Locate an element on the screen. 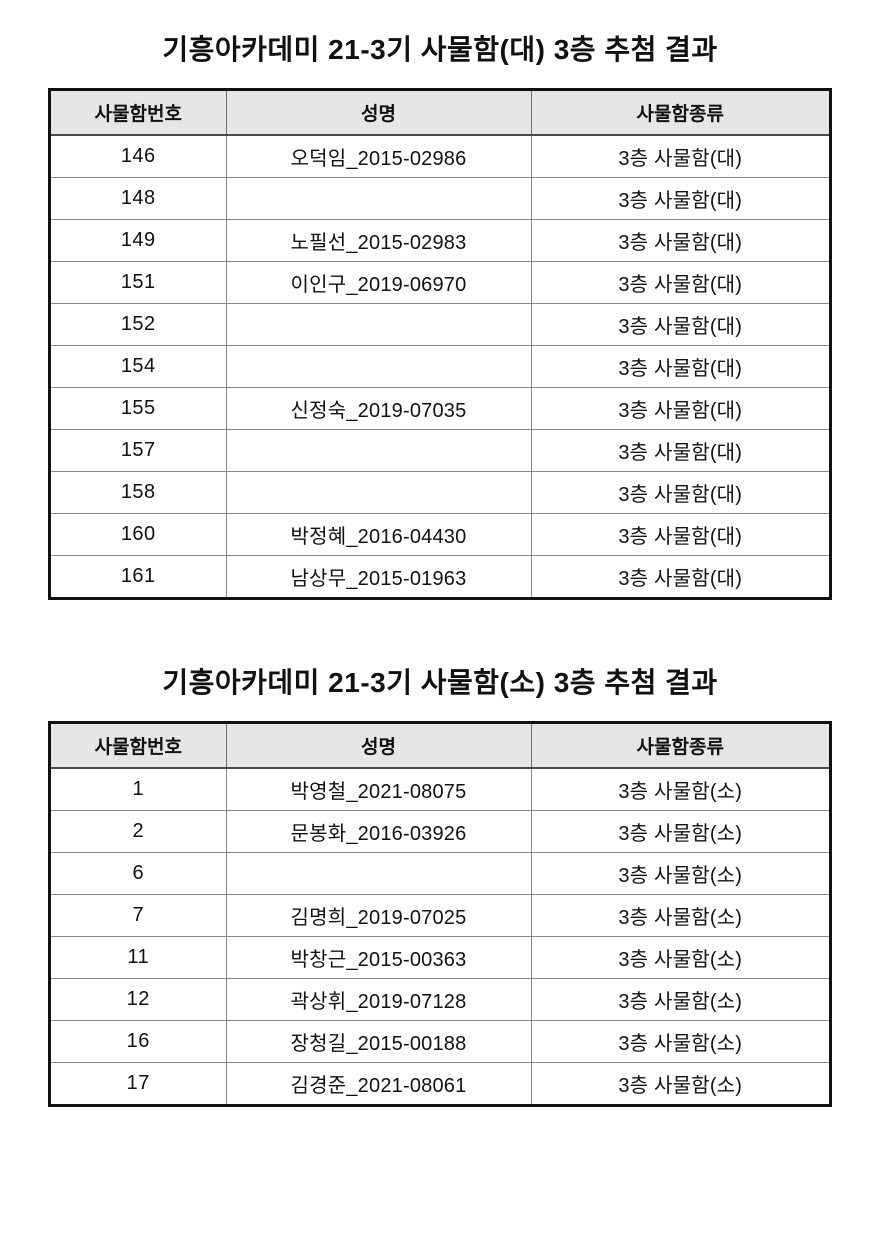 The width and height of the screenshot is (880, 1244). table-row: 12 곽상휘_2019-07128 3층 사물함(소) is located at coordinates (440, 999).